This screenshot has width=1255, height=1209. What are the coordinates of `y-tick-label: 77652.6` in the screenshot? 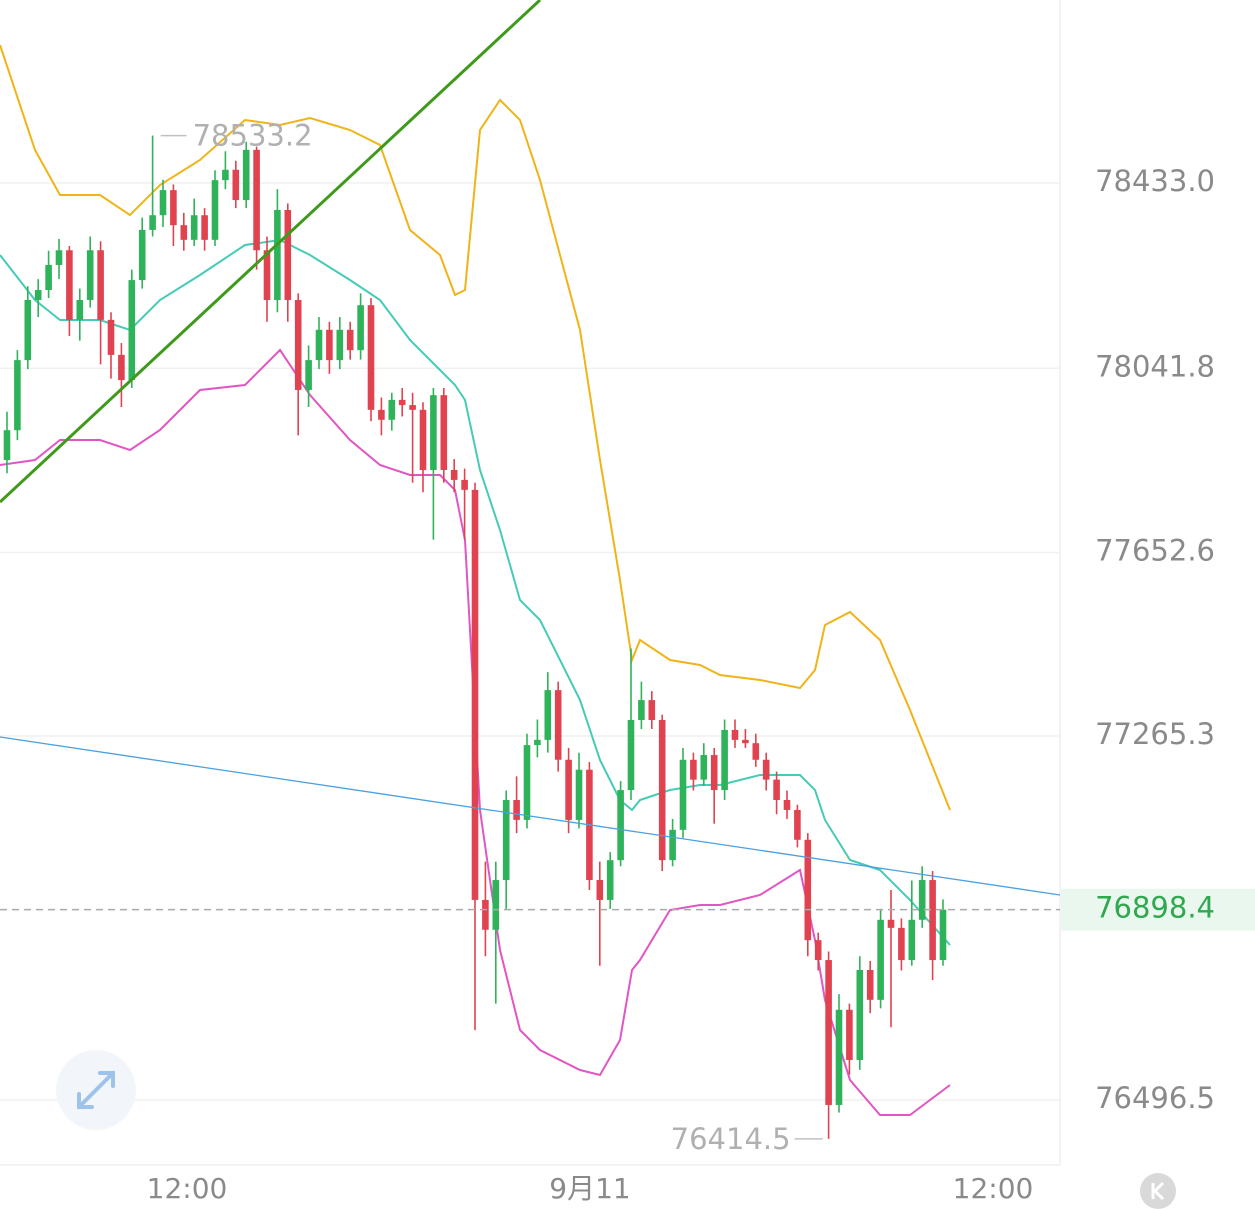 It's located at (1155, 551).